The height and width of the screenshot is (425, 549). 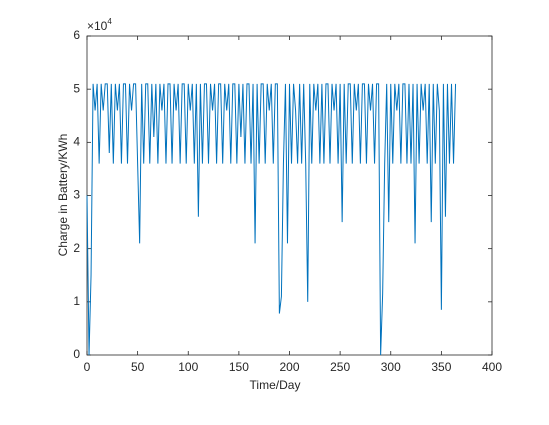 I want to click on y-axis-label: Charge in Battery/KWh, so click(x=63, y=195).